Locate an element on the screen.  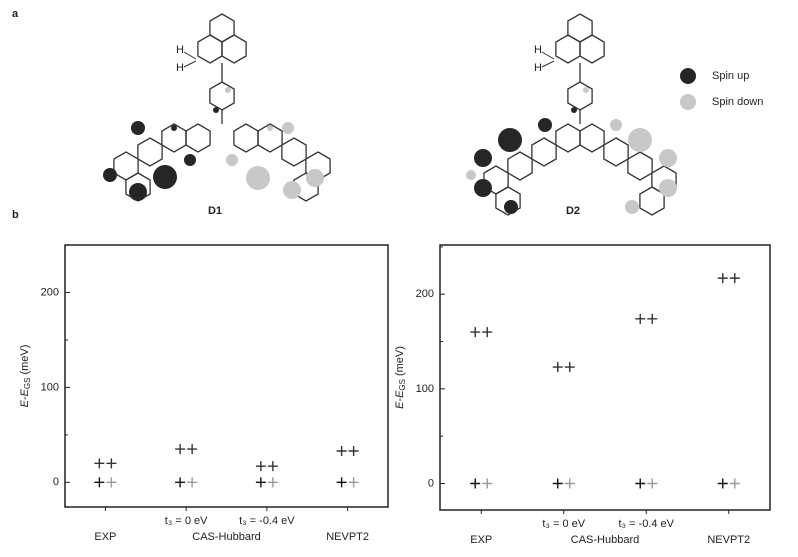
y-label-main: E-E is located at coordinates (25, 397).